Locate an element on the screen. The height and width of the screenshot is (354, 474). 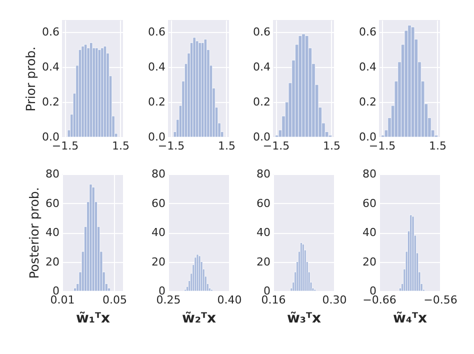
x-tick-label: −0.66 is located at coordinates (379, 300).